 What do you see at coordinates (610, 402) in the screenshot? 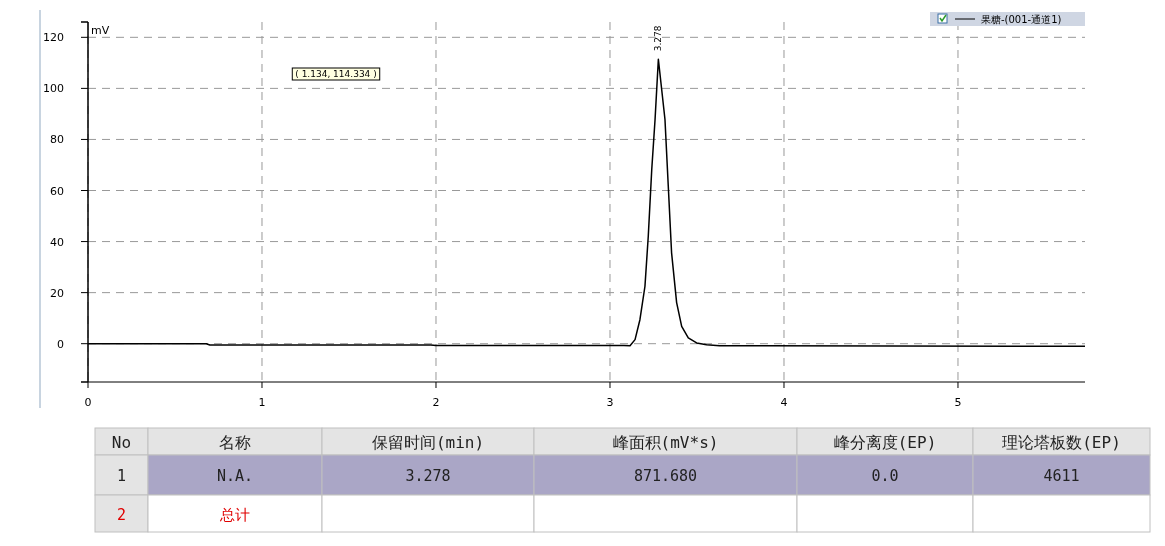
I see `x-tick-label: 3` at bounding box center [610, 402].